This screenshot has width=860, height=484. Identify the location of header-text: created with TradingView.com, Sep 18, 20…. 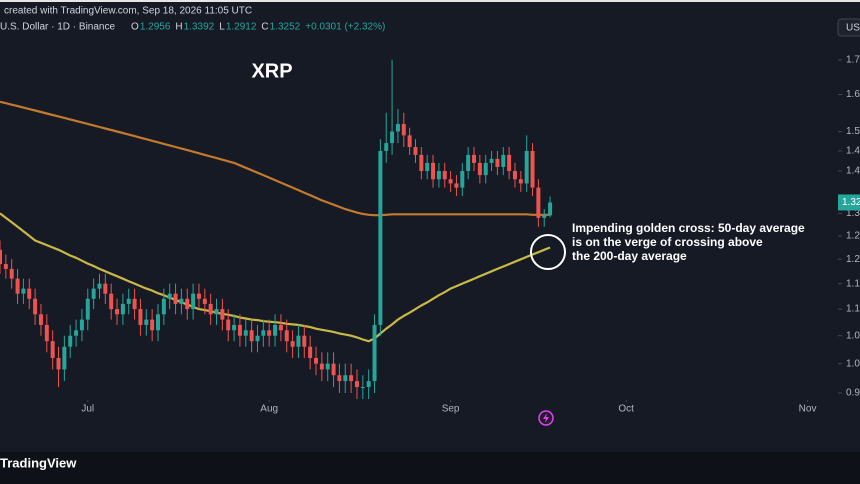
(128, 11).